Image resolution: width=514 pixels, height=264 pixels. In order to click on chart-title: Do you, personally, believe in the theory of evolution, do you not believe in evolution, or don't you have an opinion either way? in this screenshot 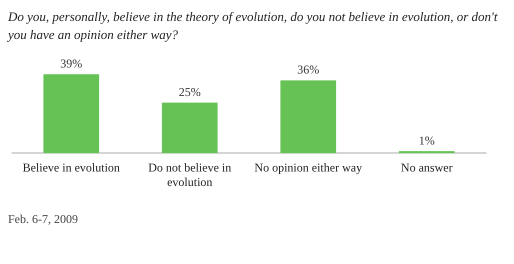, I will do `click(253, 26)`.